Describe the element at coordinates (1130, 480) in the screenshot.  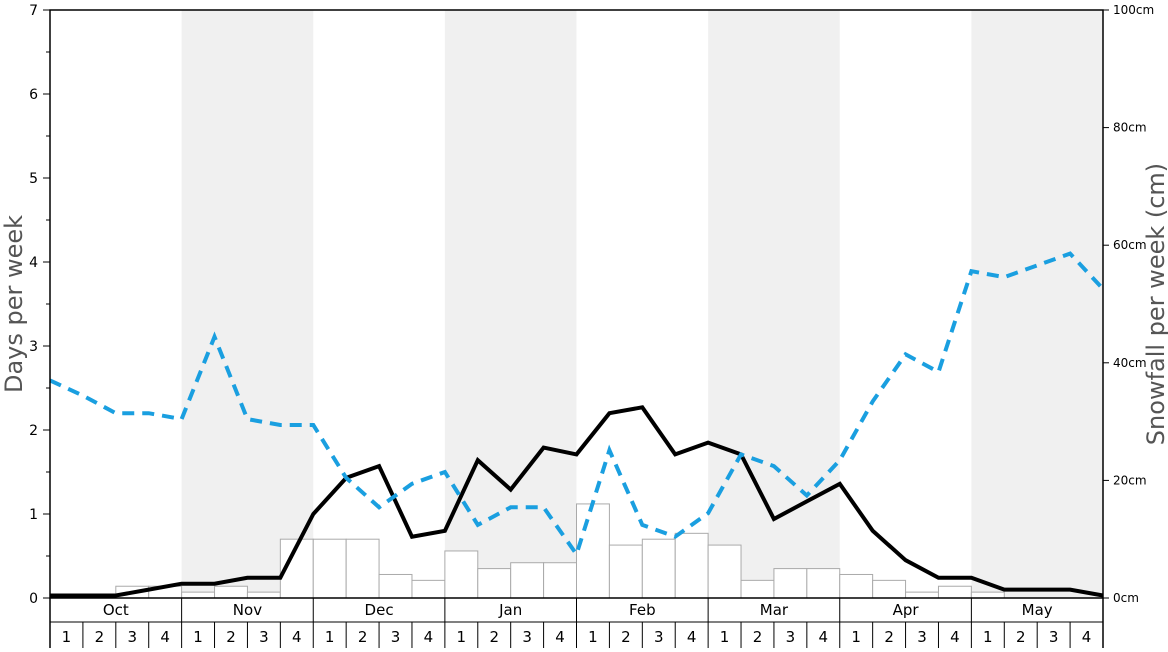
I see `right-tick-label: 20cm` at that location.